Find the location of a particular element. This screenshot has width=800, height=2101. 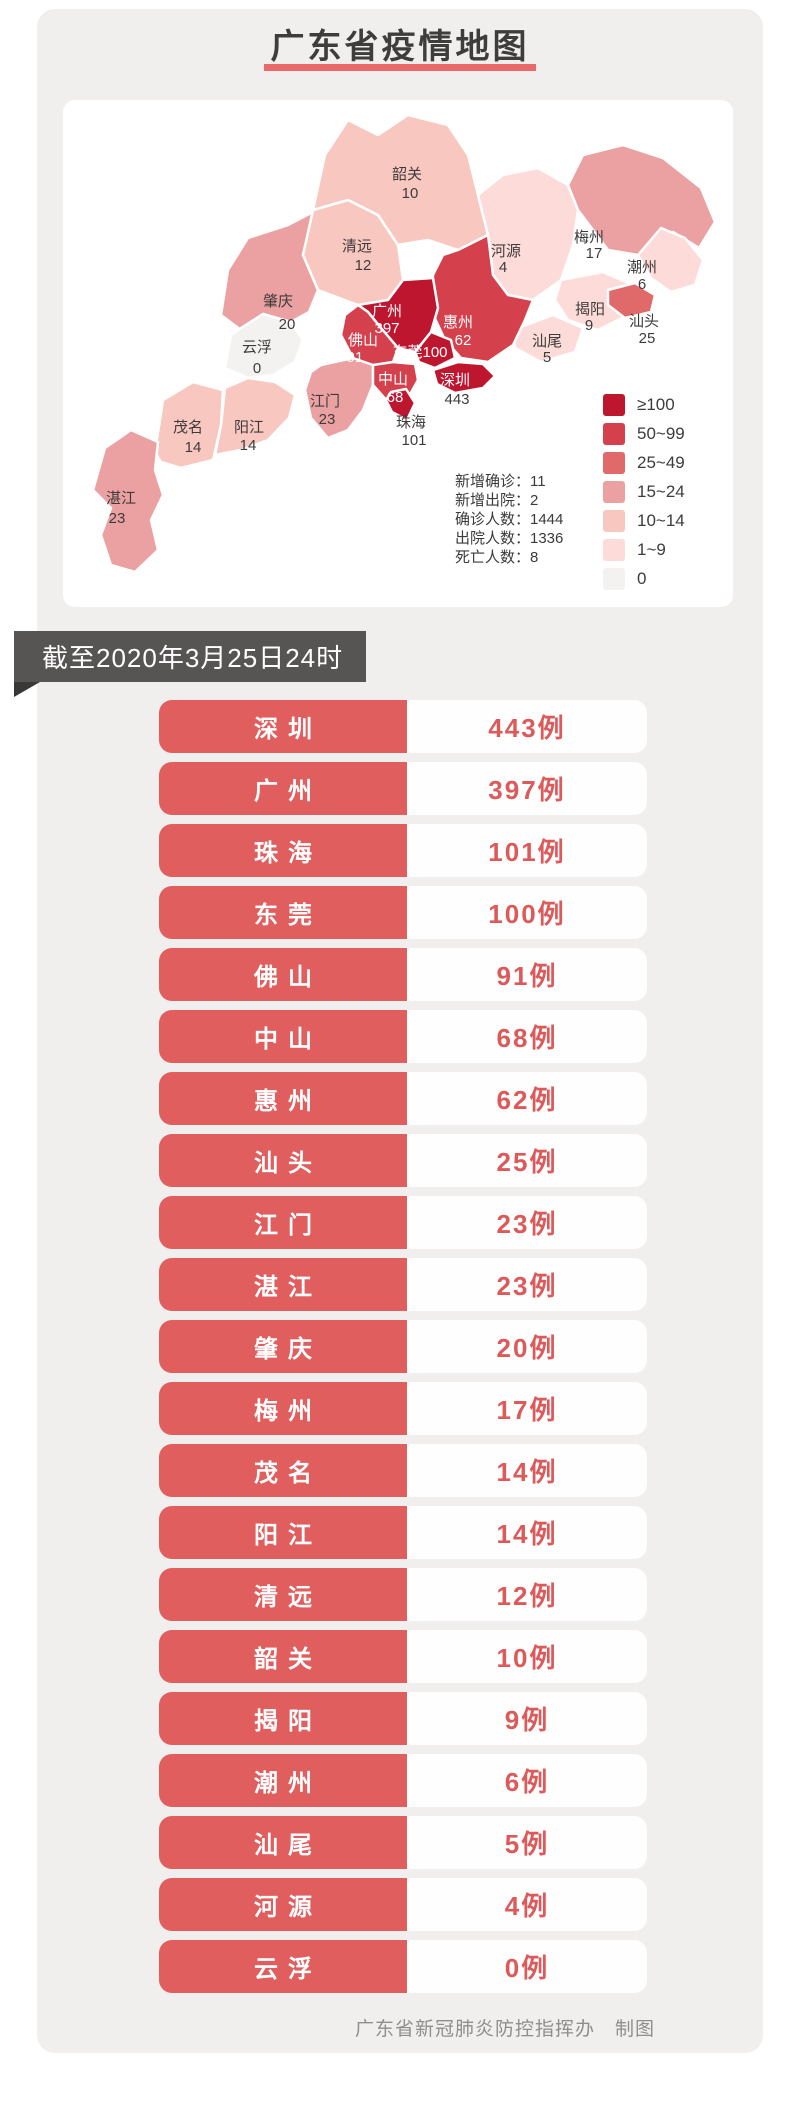

stat-line: 确诊人数：1444 is located at coordinates (509, 519).